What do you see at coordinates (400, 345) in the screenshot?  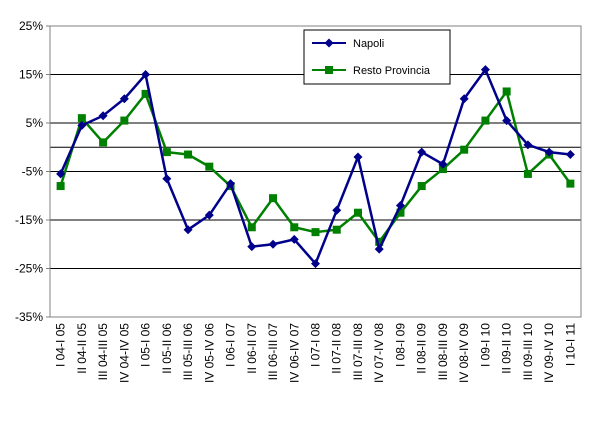 I see `x-tick-label: I 08-I 09` at bounding box center [400, 345].